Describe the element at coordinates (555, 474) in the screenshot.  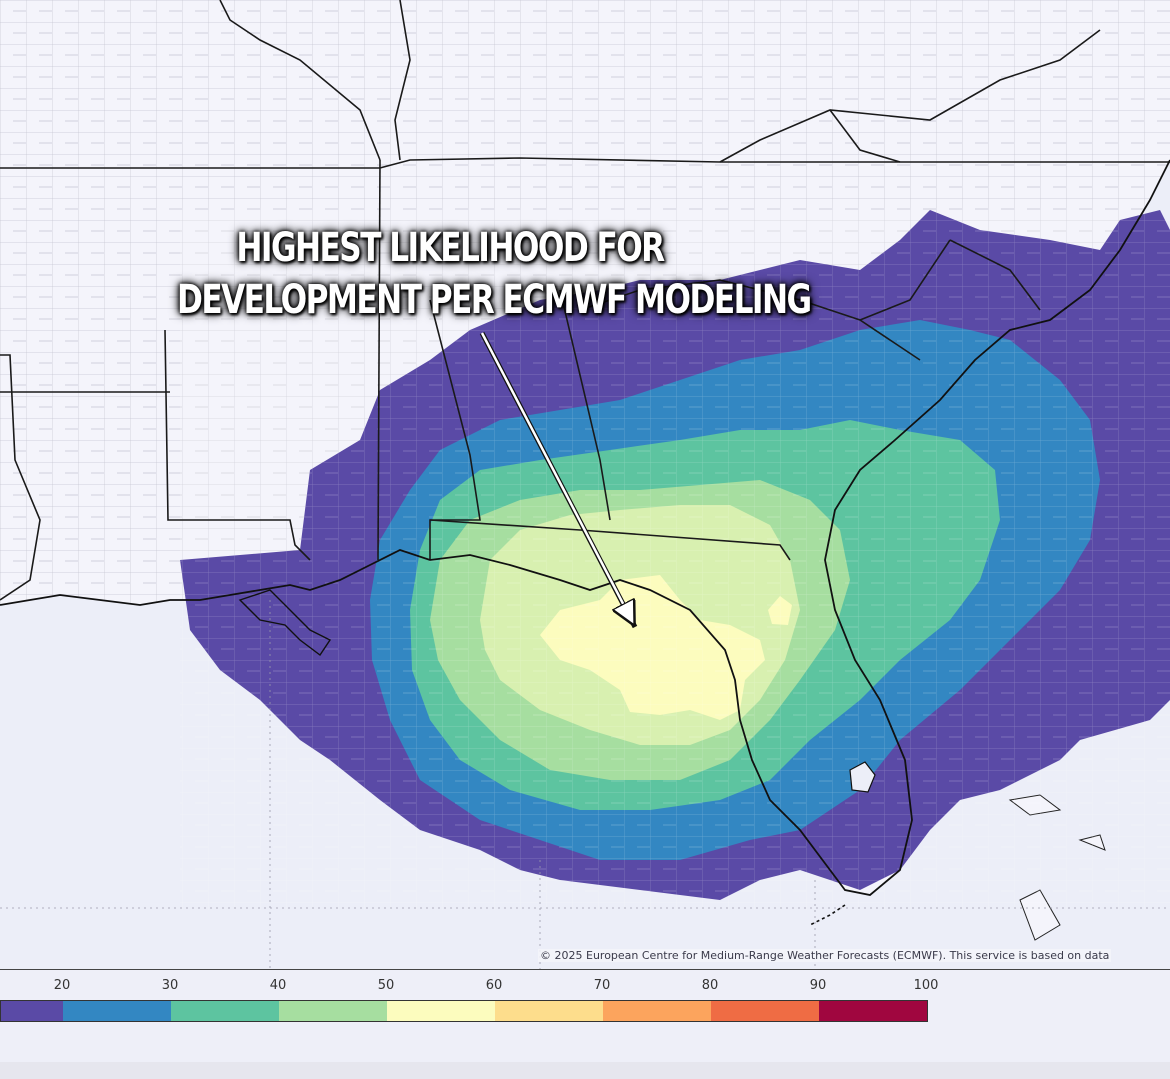
I see `annotation-arrow-inner` at that location.